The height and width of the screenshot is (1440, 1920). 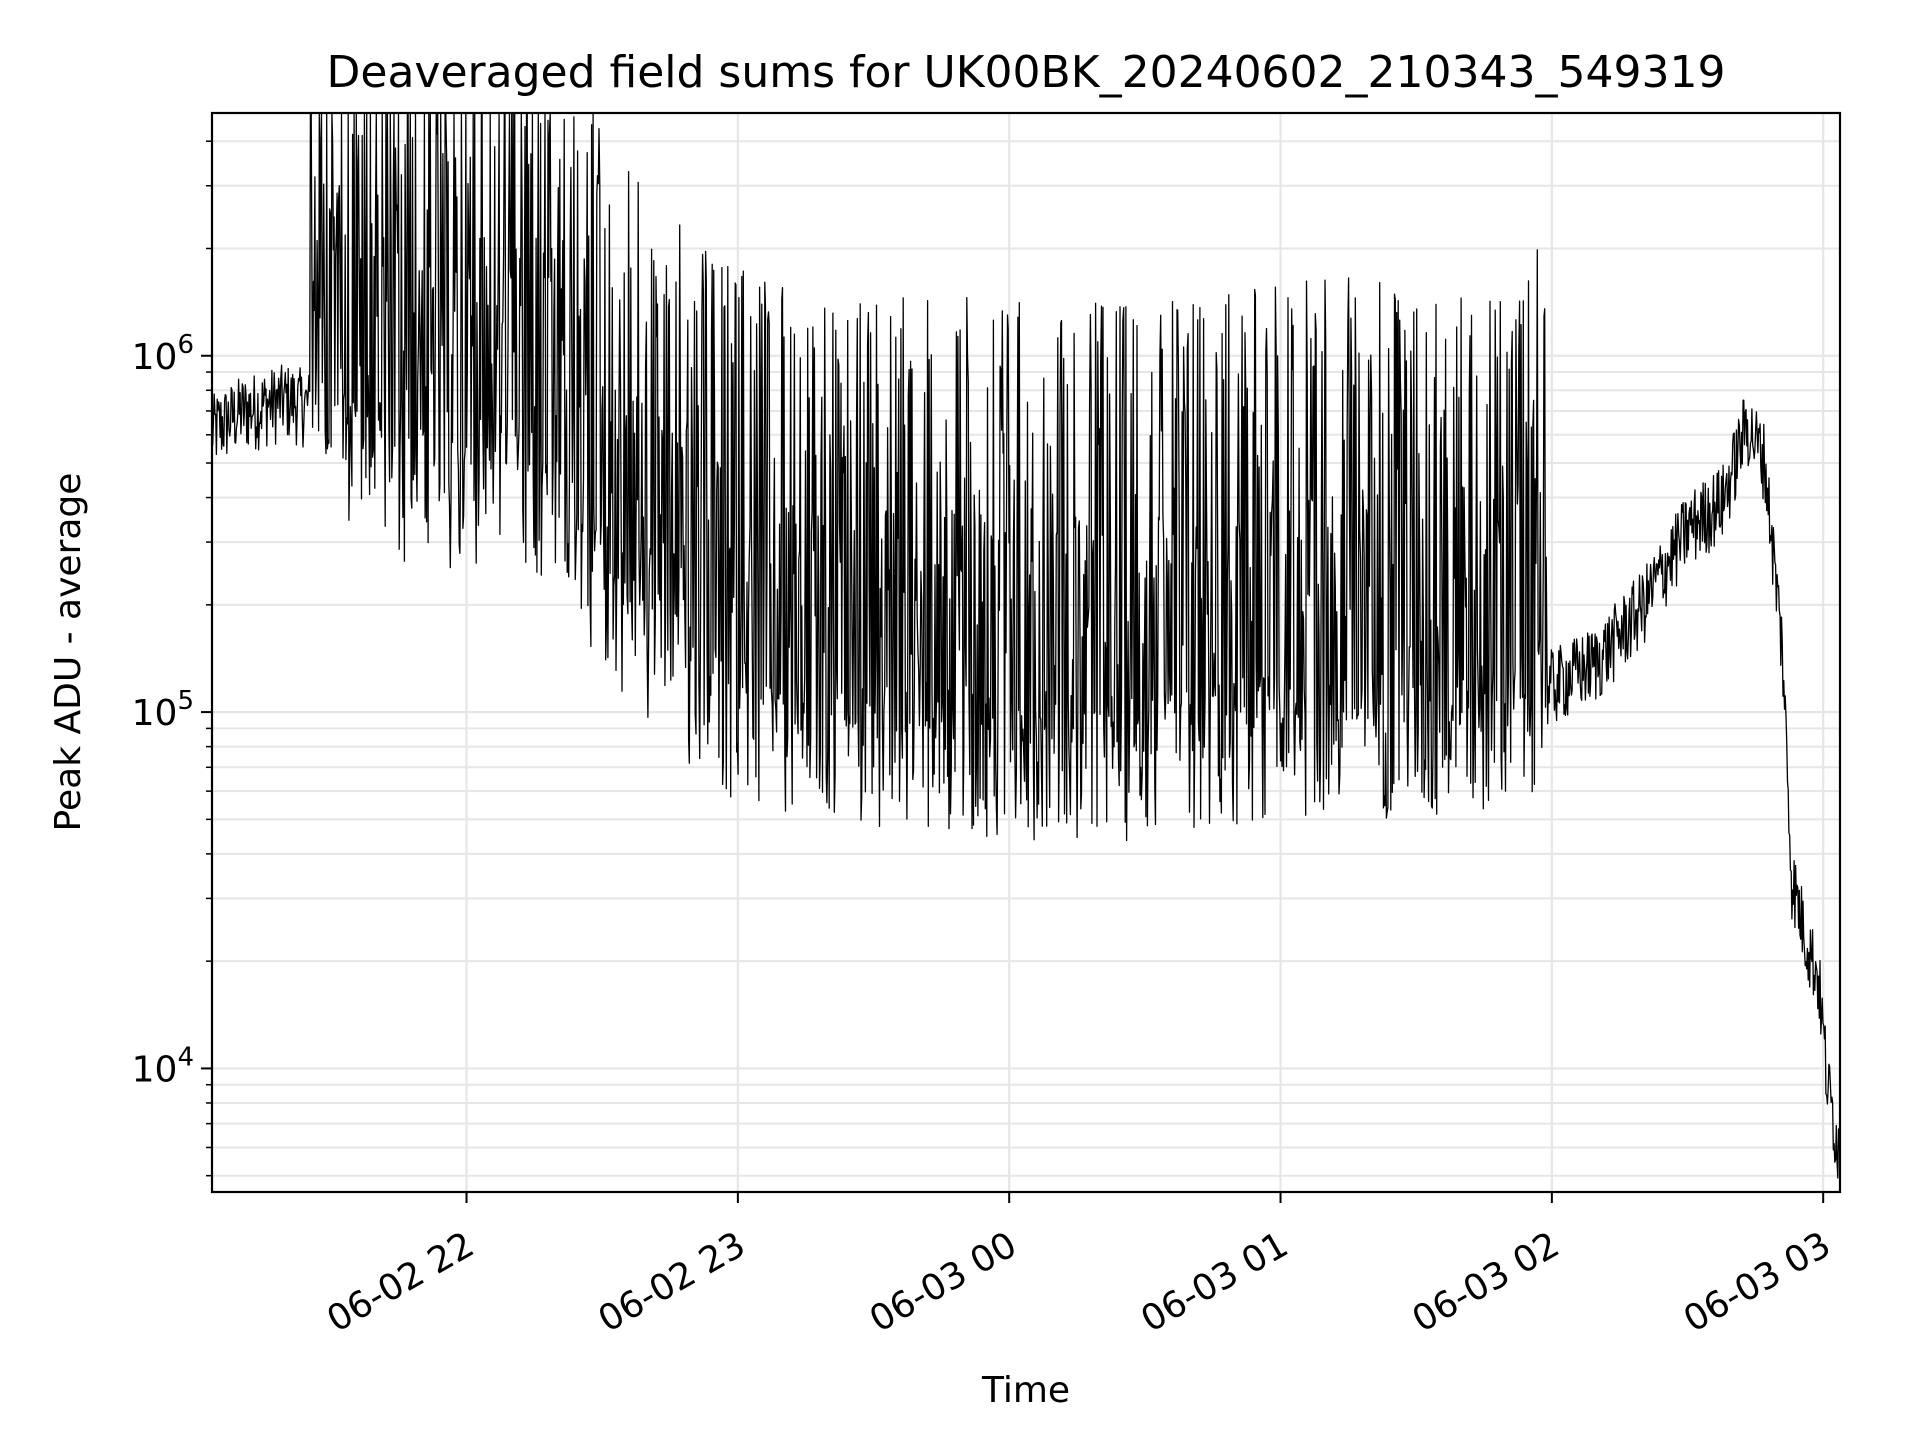 I want to click on x-axis-label: Time, so click(x=1025, y=1390).